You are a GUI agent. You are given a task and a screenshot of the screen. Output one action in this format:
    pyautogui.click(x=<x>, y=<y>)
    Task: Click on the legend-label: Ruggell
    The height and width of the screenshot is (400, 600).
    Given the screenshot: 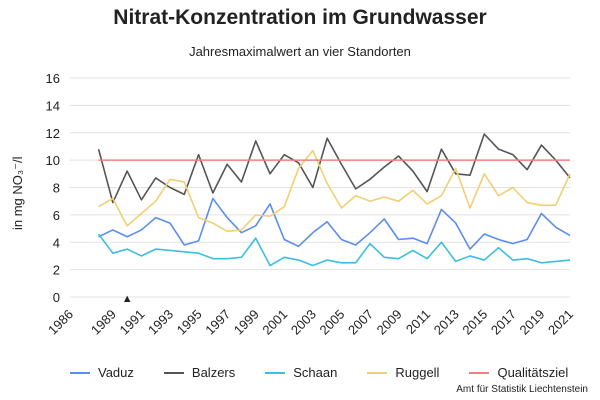 What is the action you would take?
    pyautogui.click(x=417, y=372)
    